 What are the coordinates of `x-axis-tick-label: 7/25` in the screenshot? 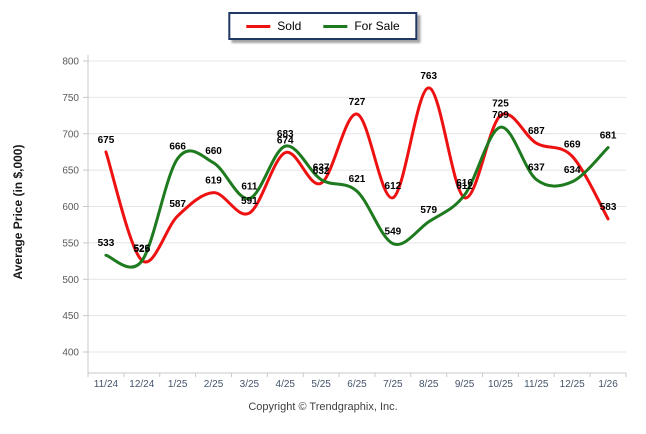 It's located at (393, 384).